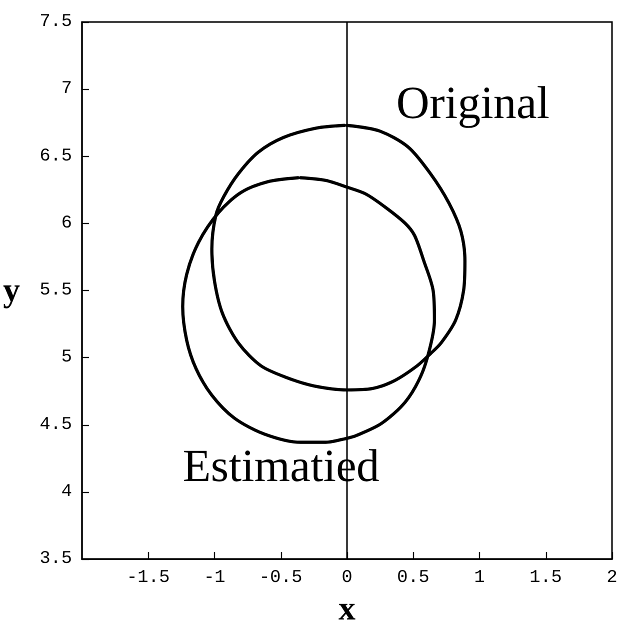 The width and height of the screenshot is (624, 631). What do you see at coordinates (148, 578) in the screenshot?
I see `x-tick-label: -1.5` at bounding box center [148, 578].